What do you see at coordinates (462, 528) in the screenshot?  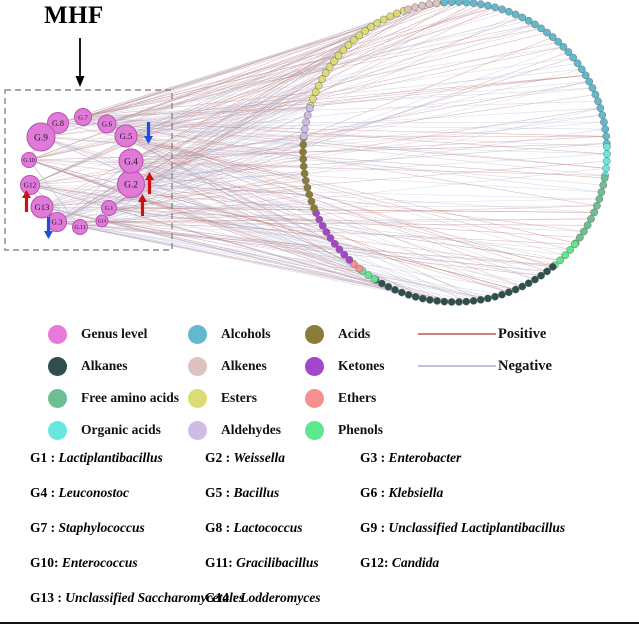 I see `genus-key-entry-9: G9 : Unclassified Lactiplantibacillus` at bounding box center [462, 528].